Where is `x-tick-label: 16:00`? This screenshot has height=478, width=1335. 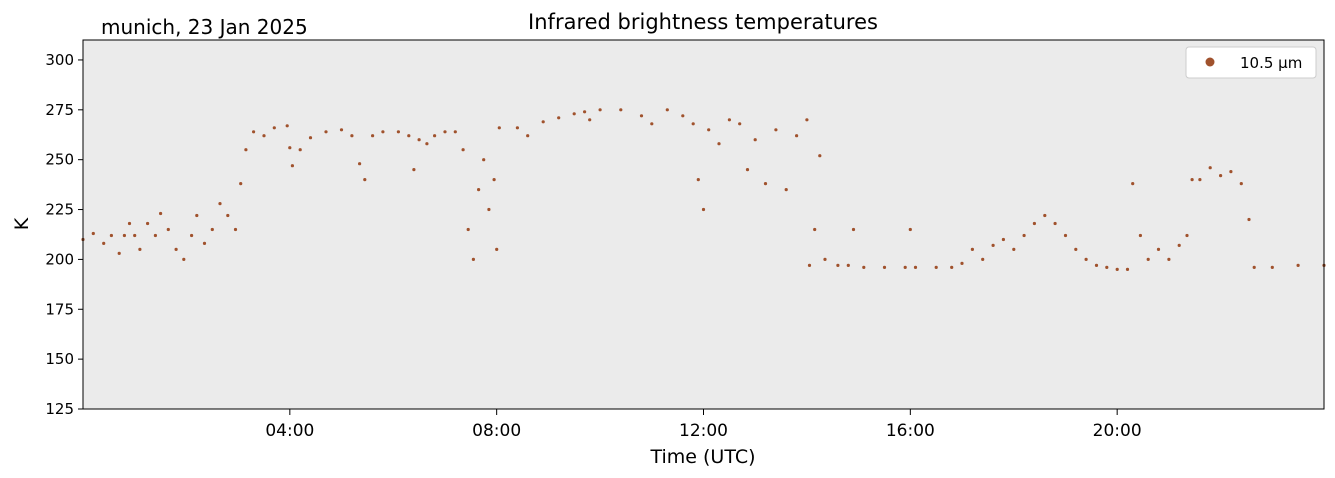 x-tick-label: 16:00 is located at coordinates (910, 431).